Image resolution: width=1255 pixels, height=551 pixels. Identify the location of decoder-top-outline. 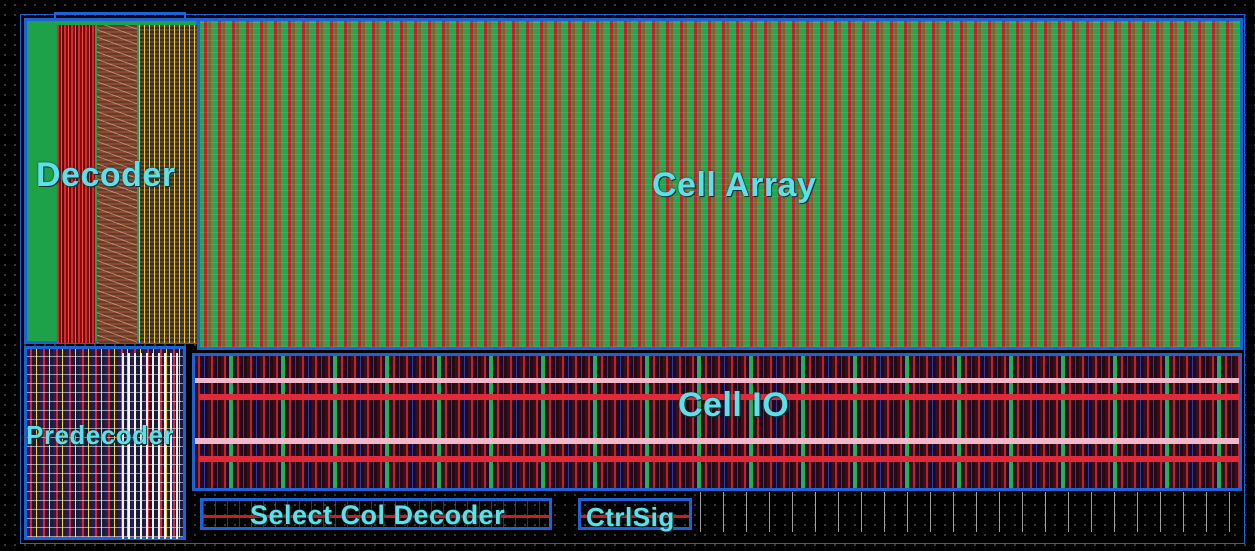
(120, 16).